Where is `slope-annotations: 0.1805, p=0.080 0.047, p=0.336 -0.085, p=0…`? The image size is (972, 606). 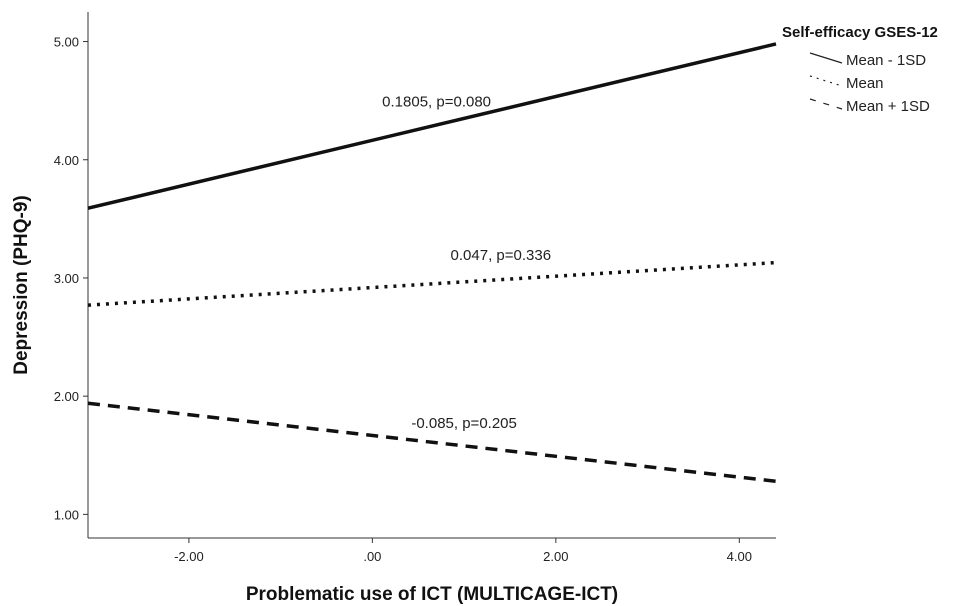
slope-annotations: 0.1805, p=0.080 0.047, p=0.336 -0.085, p=0… is located at coordinates (466, 263).